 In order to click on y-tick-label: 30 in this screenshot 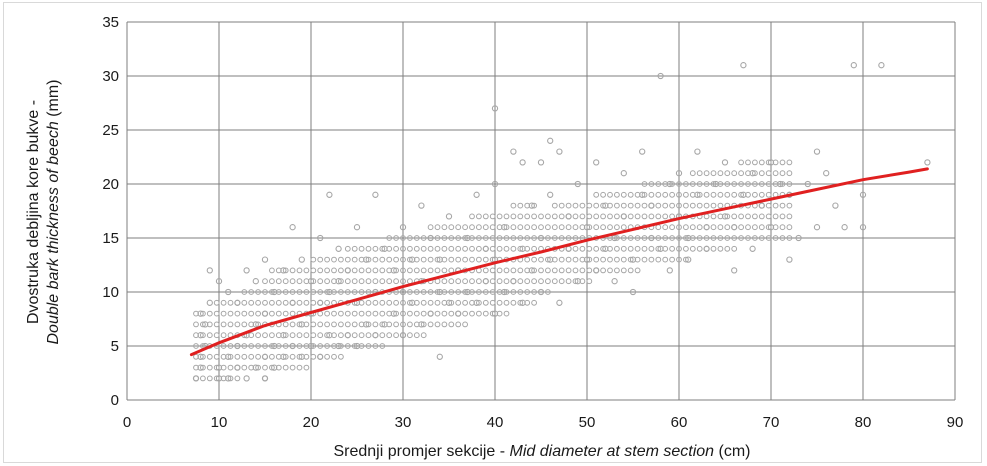, I will do `click(110, 76)`.